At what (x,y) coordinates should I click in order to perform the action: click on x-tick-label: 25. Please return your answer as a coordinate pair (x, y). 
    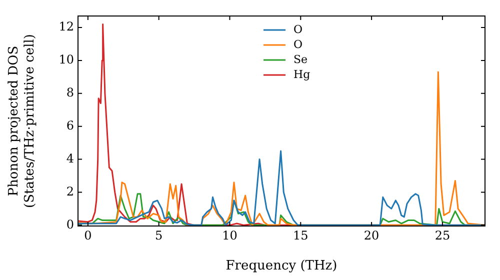
    Looking at the image, I should click on (442, 235).